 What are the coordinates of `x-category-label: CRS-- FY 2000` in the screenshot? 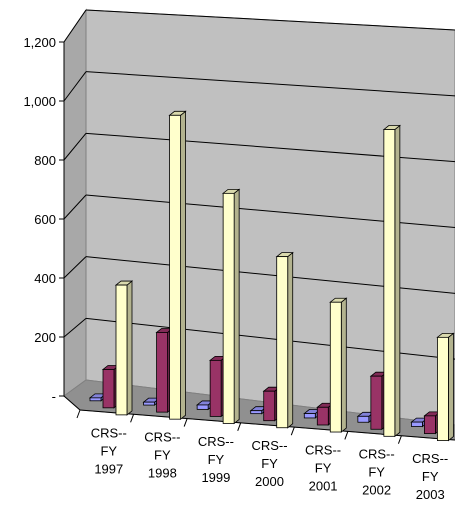 It's located at (269, 463).